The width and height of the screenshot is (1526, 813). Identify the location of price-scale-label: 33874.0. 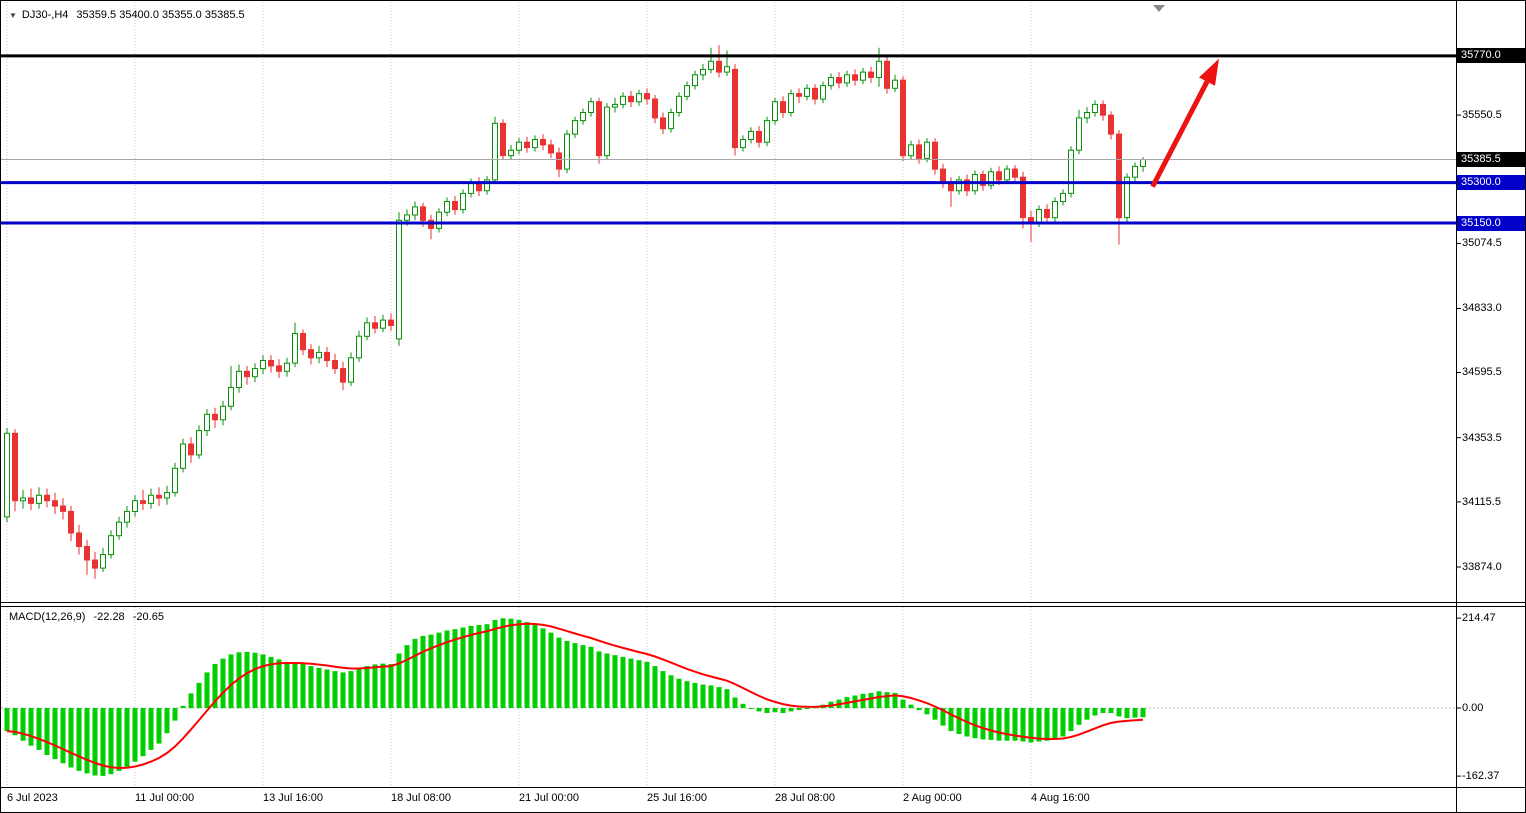
(1482, 567).